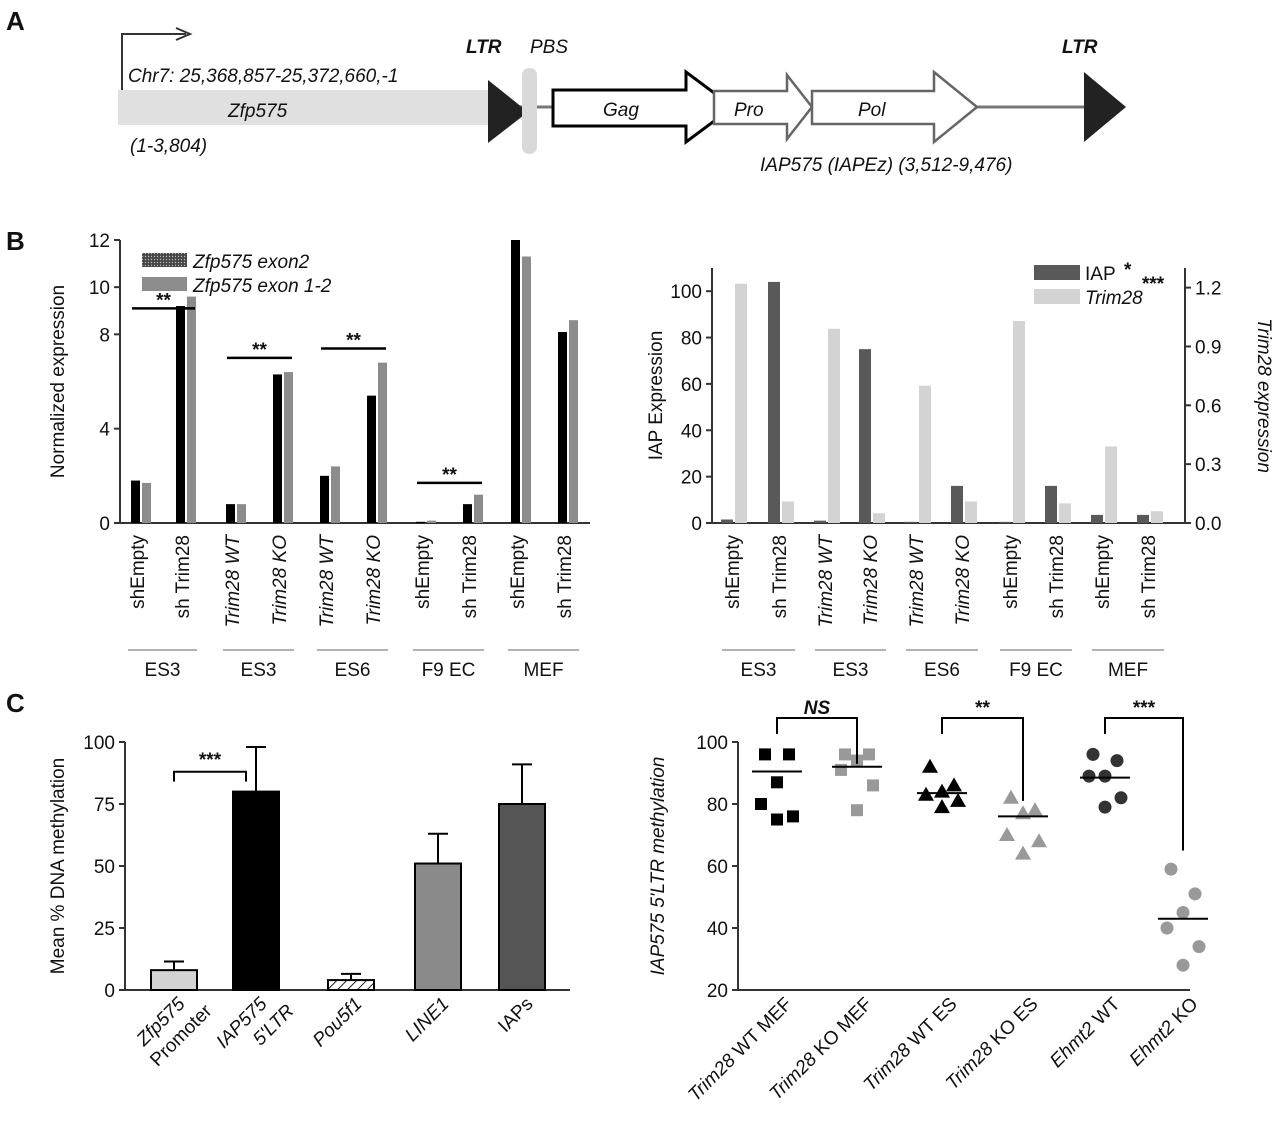  What do you see at coordinates (337, 1022) in the screenshot?
I see `x-tick-label-line: Pou5f1` at bounding box center [337, 1022].